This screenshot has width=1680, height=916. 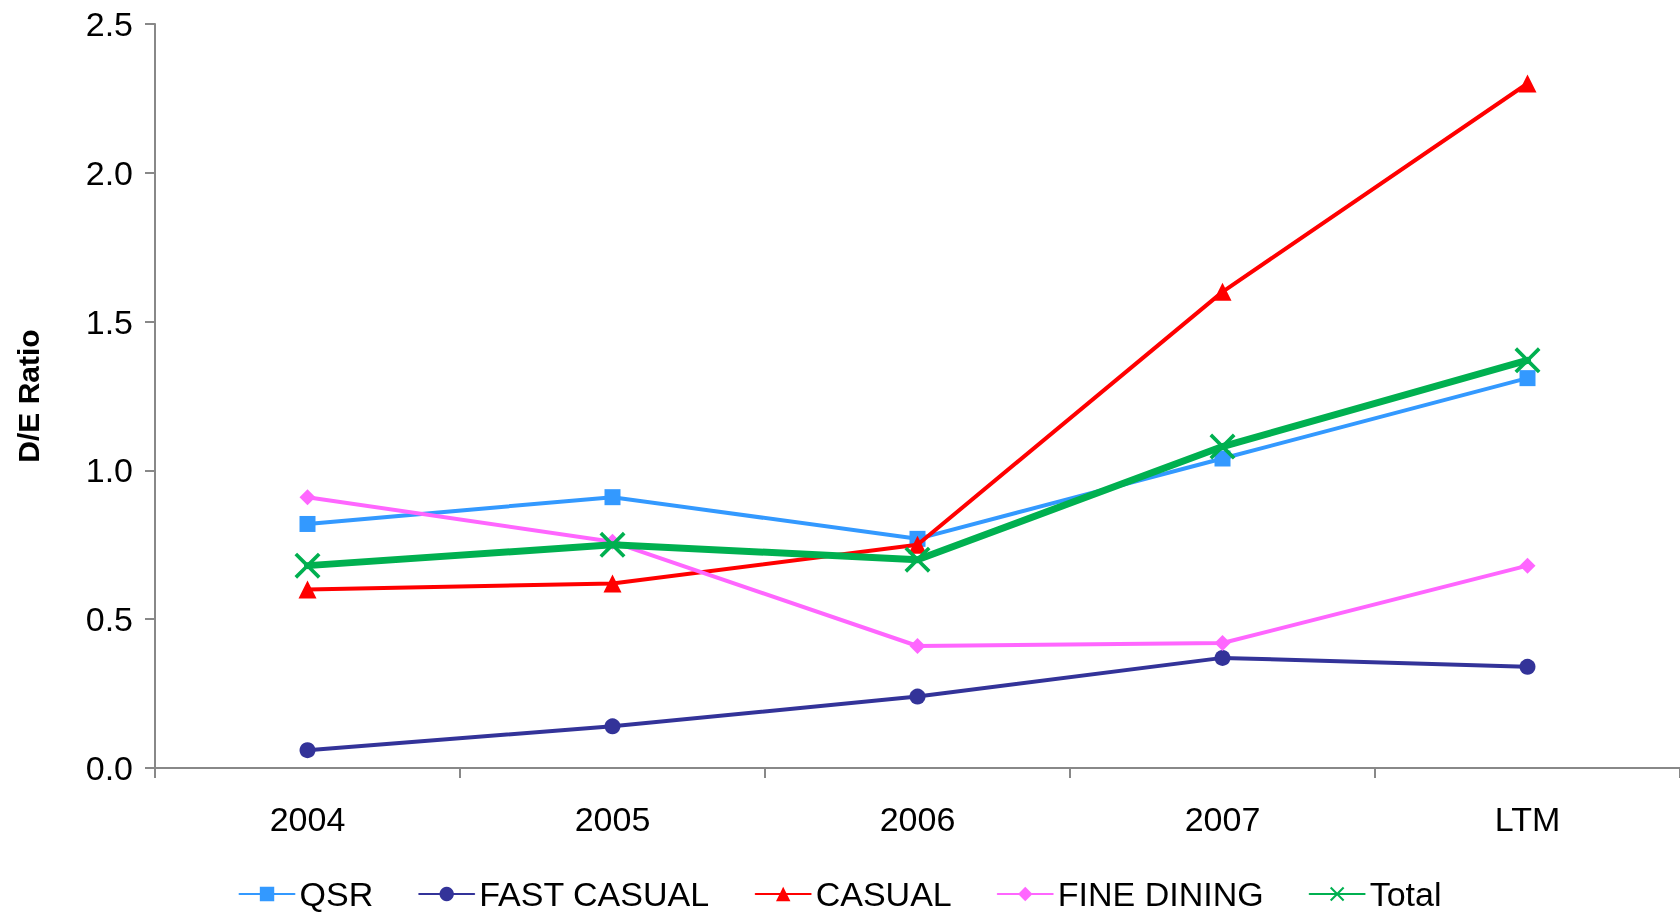 I want to click on x-tick-label: 2005, so click(x=612, y=819).